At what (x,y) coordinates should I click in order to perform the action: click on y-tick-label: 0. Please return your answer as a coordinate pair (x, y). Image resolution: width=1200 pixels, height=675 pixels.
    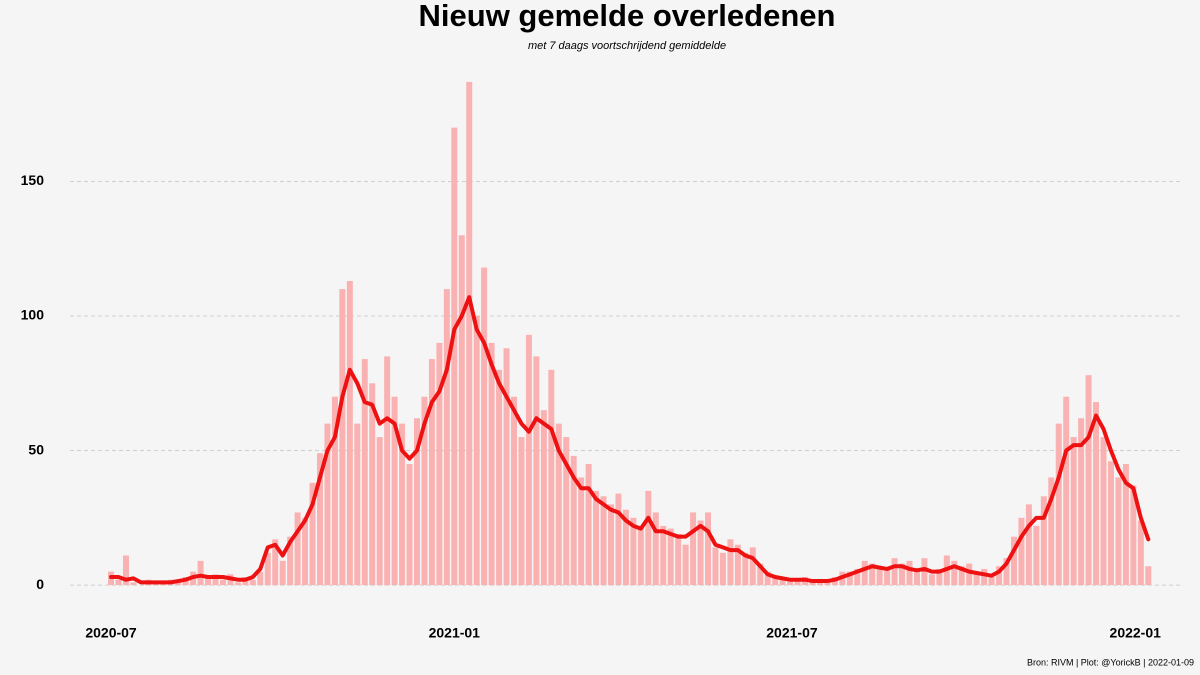
    Looking at the image, I should click on (40, 584).